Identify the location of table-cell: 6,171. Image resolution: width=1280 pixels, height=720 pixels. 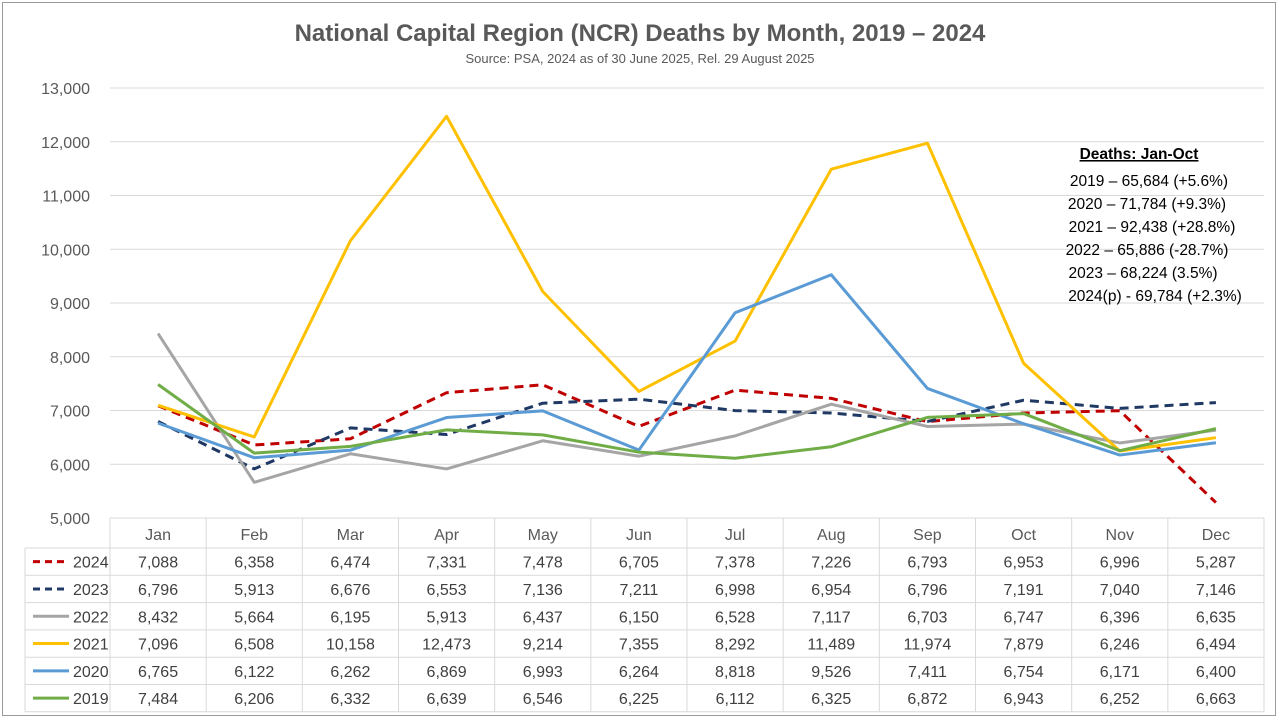
(1120, 672).